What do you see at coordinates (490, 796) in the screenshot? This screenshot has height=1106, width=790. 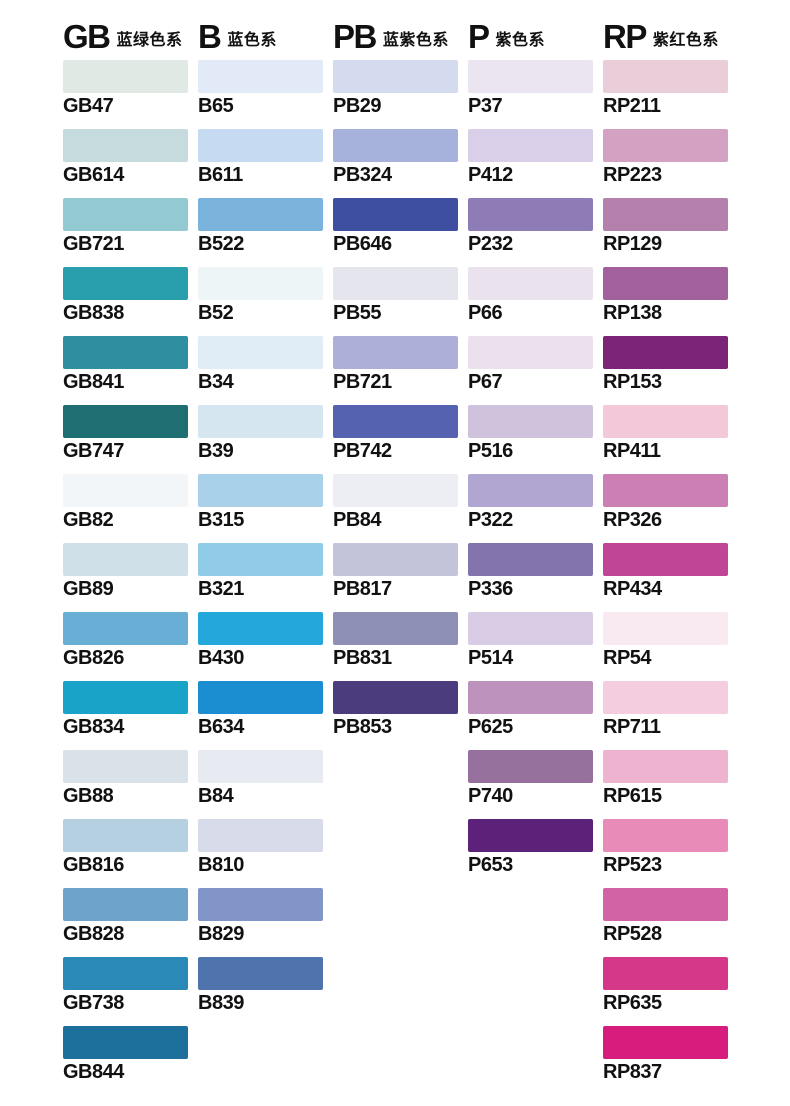 I see `swatch-label: P740` at bounding box center [490, 796].